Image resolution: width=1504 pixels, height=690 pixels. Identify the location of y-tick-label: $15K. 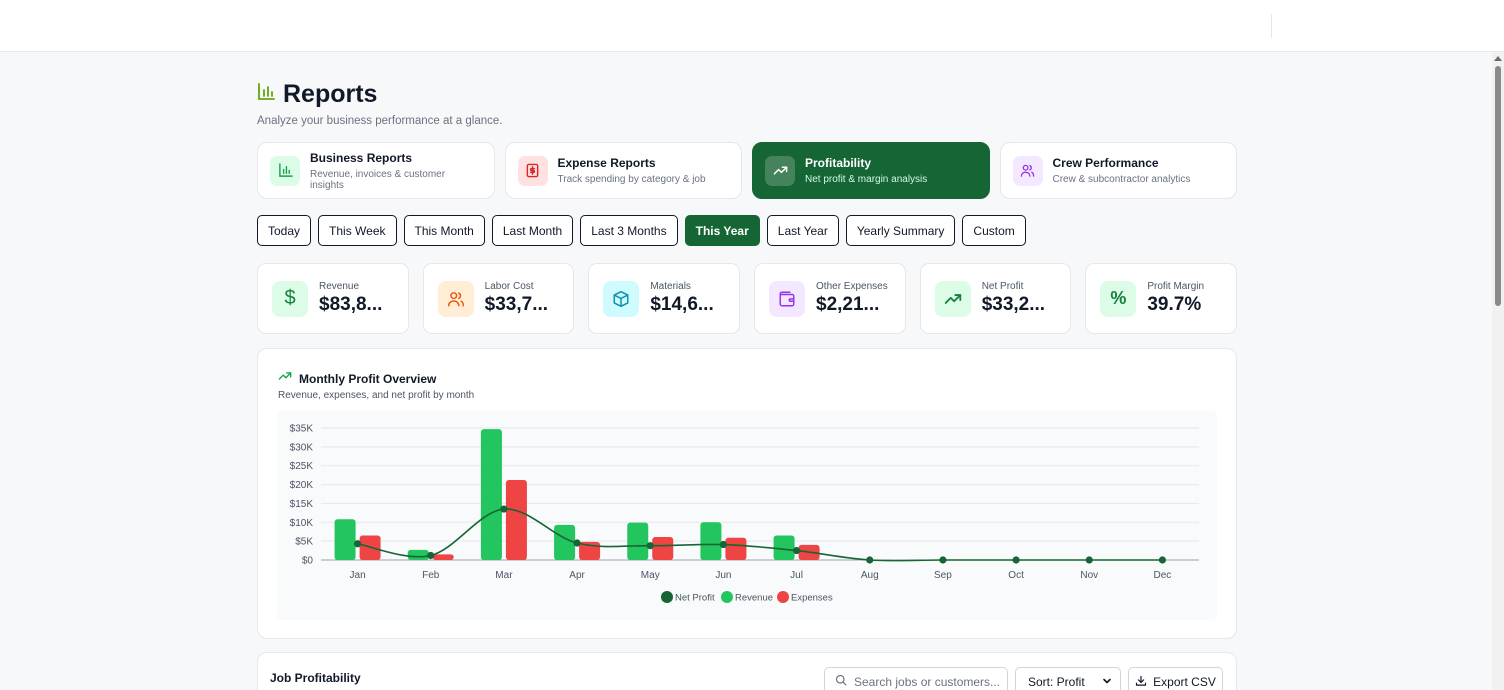
(302, 504).